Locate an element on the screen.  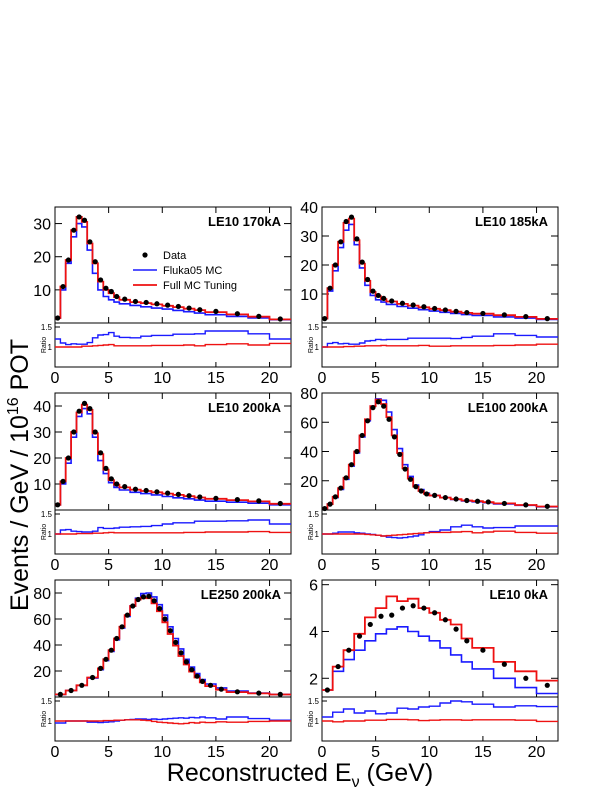
panel-6: 2 4 6 0 5 10 15 20 1 1.5 Ratio LE10 0kA is located at coordinates (433, 669).